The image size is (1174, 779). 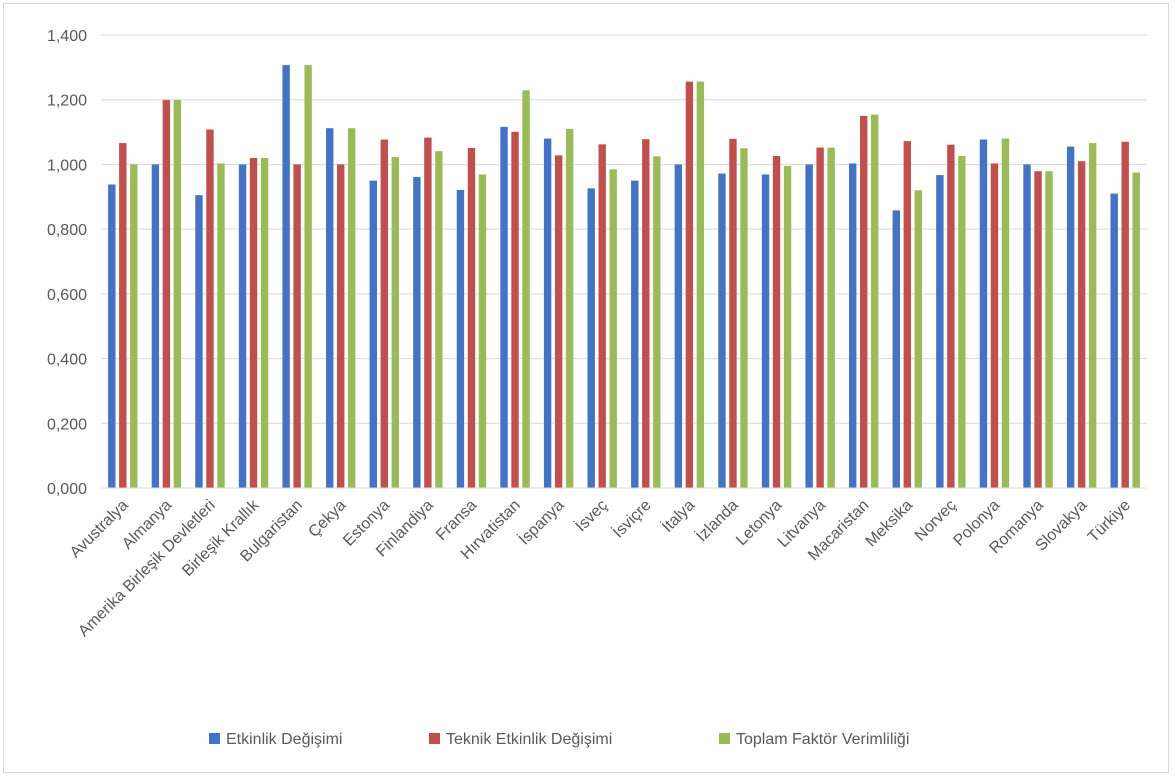 What do you see at coordinates (1109, 521) in the screenshot?
I see `x-tick-label: Türkiye` at bounding box center [1109, 521].